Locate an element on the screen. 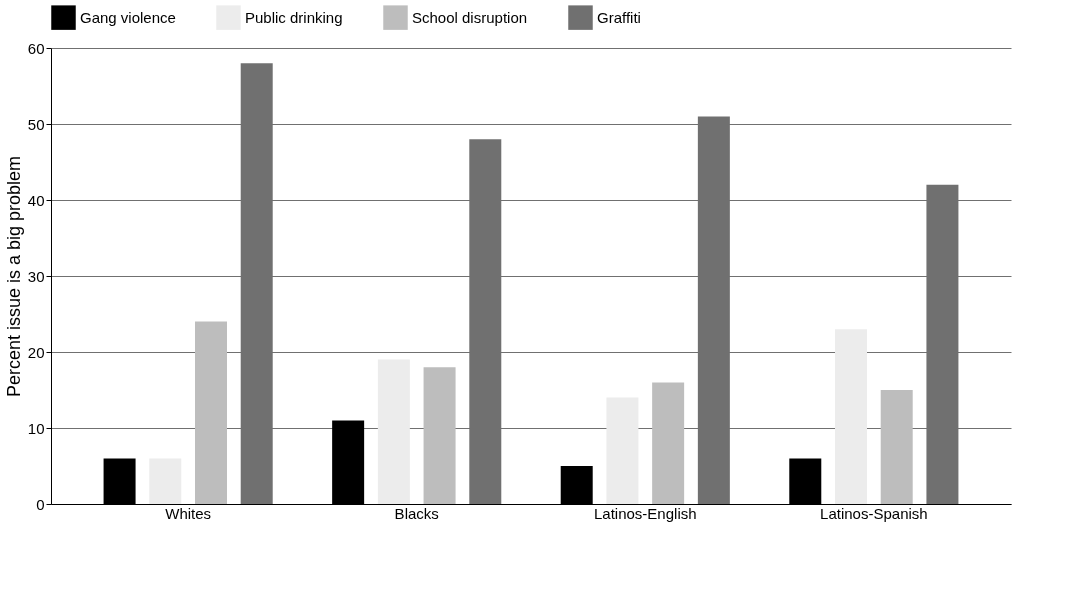  x-tick-label: Whites is located at coordinates (188, 513).